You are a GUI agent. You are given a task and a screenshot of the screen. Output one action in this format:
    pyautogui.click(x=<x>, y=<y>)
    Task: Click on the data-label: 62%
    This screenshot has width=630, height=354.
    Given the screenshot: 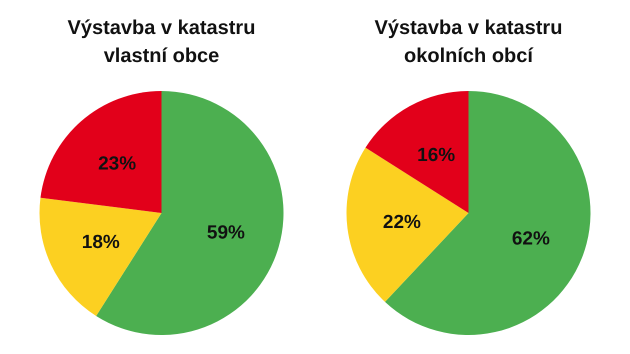 What is the action you would take?
    pyautogui.click(x=531, y=239)
    